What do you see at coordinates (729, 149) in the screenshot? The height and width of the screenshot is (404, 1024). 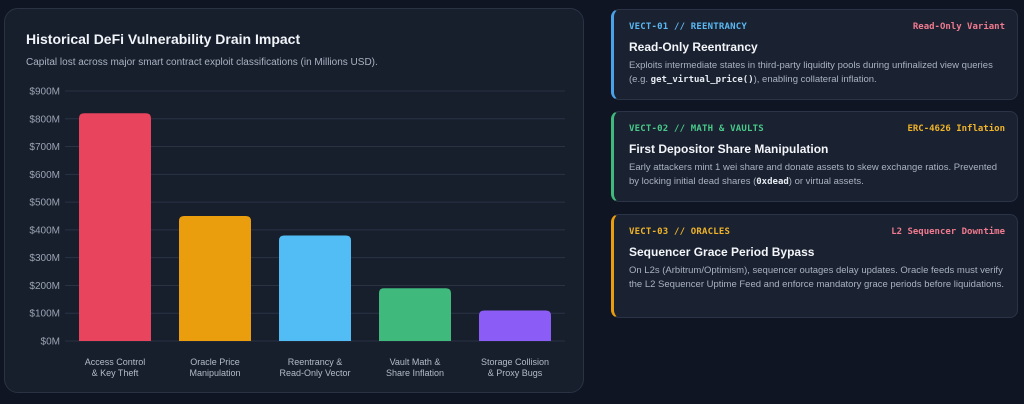 I see `card-title: First Depositor Share Manipulation` at bounding box center [729, 149].